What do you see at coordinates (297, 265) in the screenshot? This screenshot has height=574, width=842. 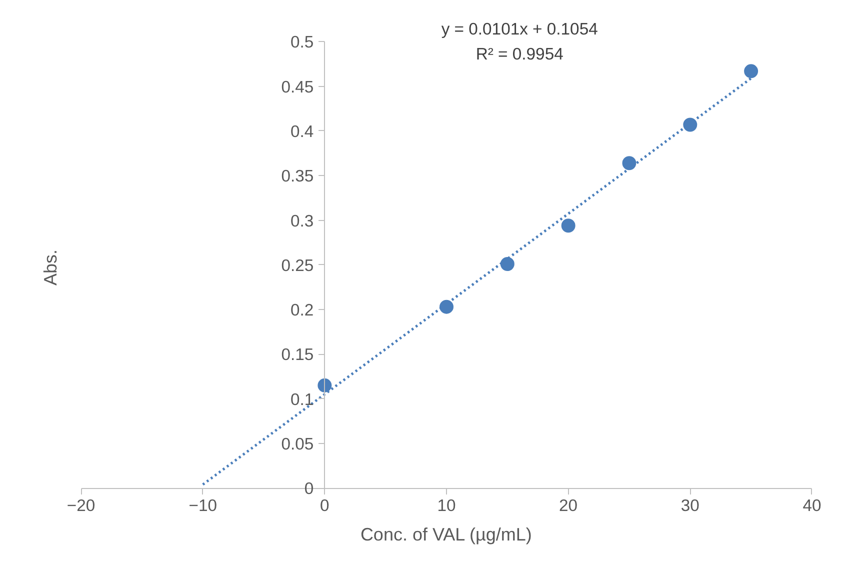 I see `y-tick-label: 0.25` at bounding box center [297, 265].